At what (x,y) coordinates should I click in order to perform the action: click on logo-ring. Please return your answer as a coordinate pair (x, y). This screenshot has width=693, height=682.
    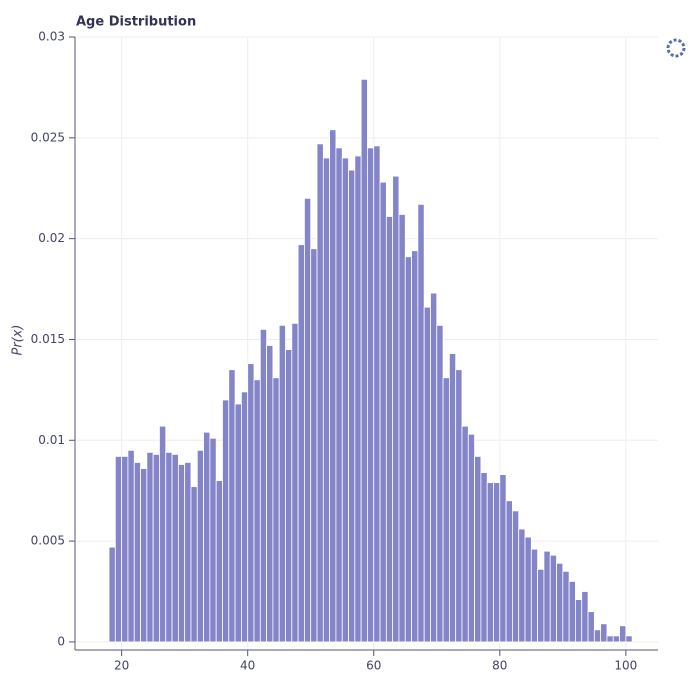
    Looking at the image, I should click on (676, 48).